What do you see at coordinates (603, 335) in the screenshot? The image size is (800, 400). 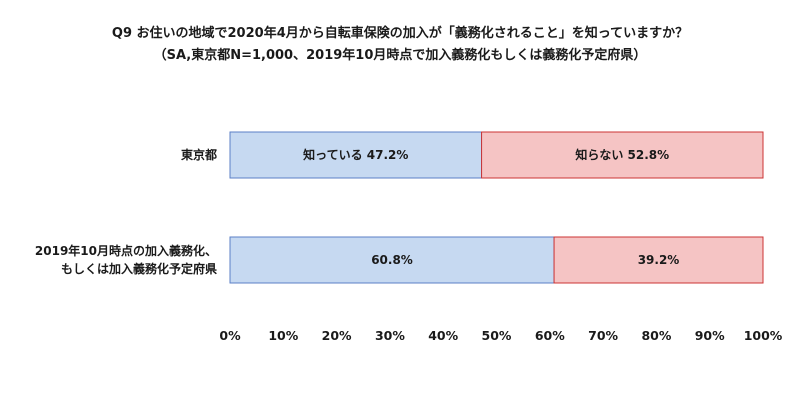 I see `x-tick-label: 70%` at bounding box center [603, 335].